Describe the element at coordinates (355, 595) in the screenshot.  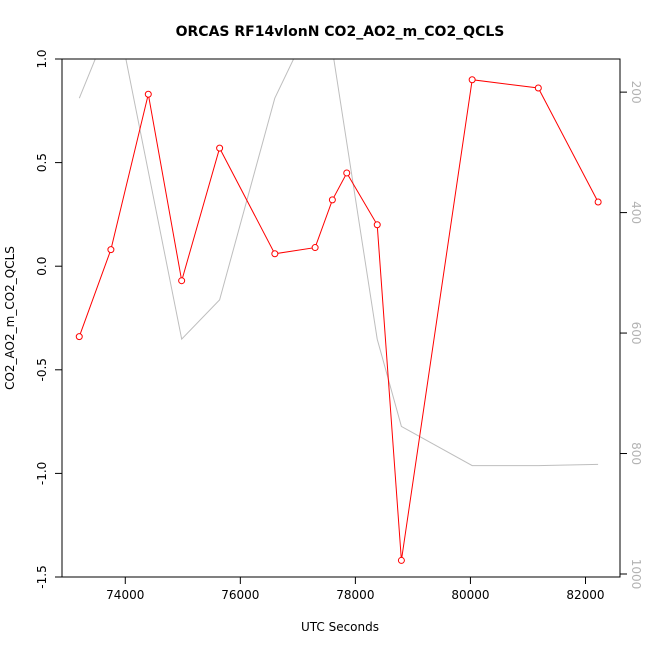
I see `x-tick-label: 78000` at that location.